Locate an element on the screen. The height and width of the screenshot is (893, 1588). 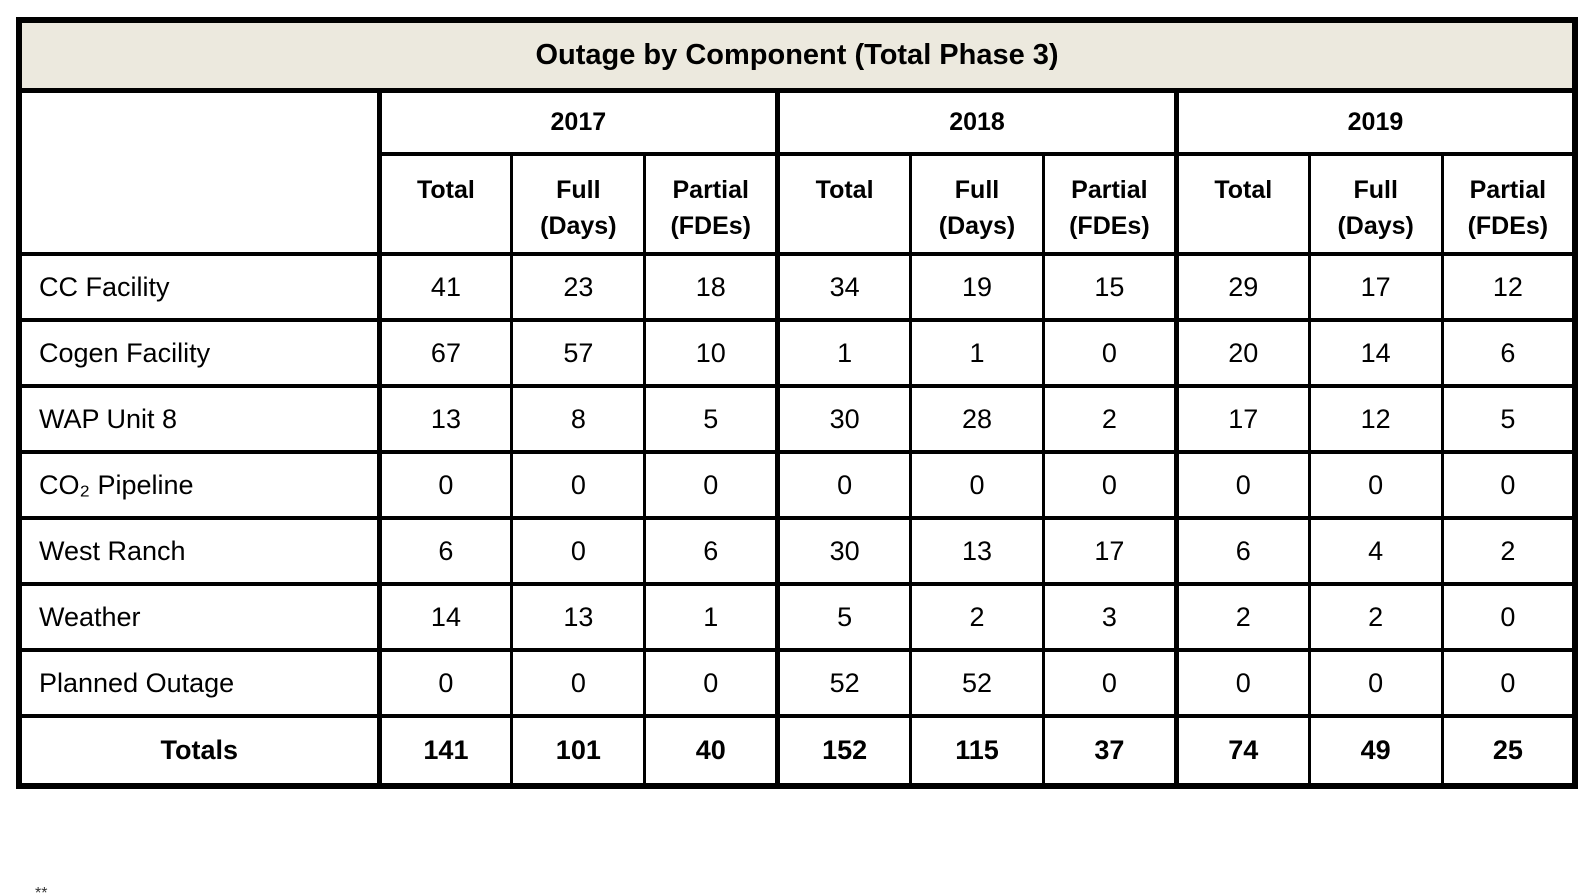
col-header-2019-partial-fdes: Partial (FDEs) is located at coordinates (1508, 204).